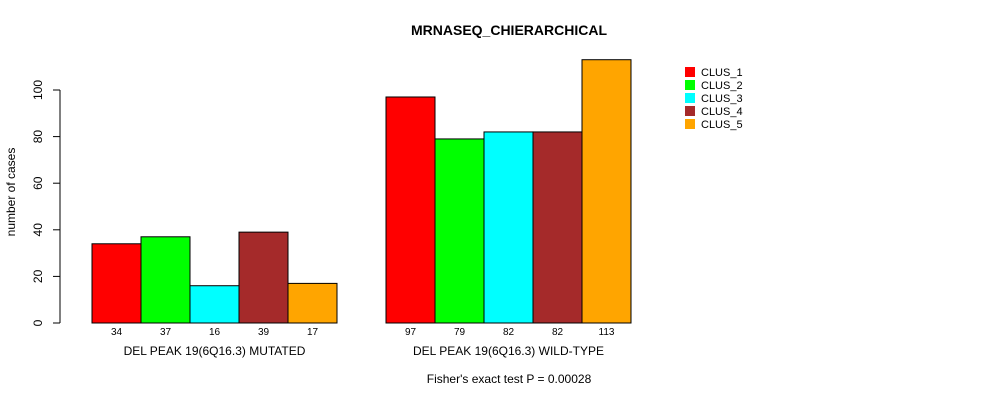 This screenshot has width=990, height=405. What do you see at coordinates (460, 332) in the screenshot?
I see `bar-value-label: 79` at bounding box center [460, 332].